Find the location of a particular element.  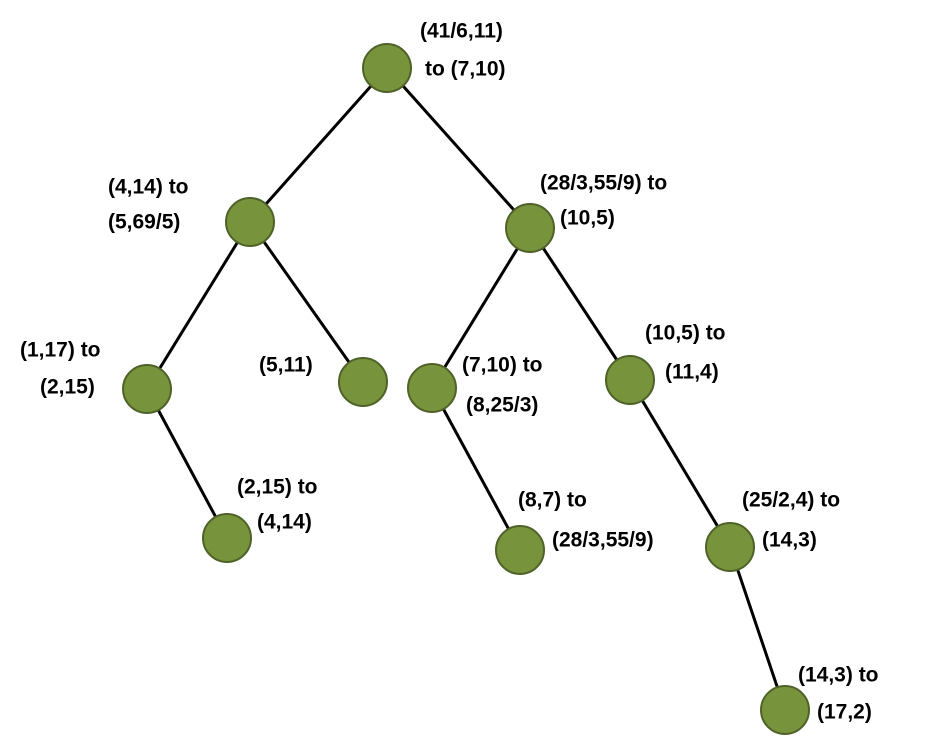

node-label: (14,3) is located at coordinates (789, 540).